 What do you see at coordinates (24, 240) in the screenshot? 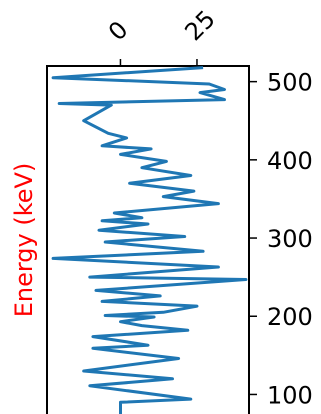
I see `y-axis-label: Energy (keV)` at bounding box center [24, 240].